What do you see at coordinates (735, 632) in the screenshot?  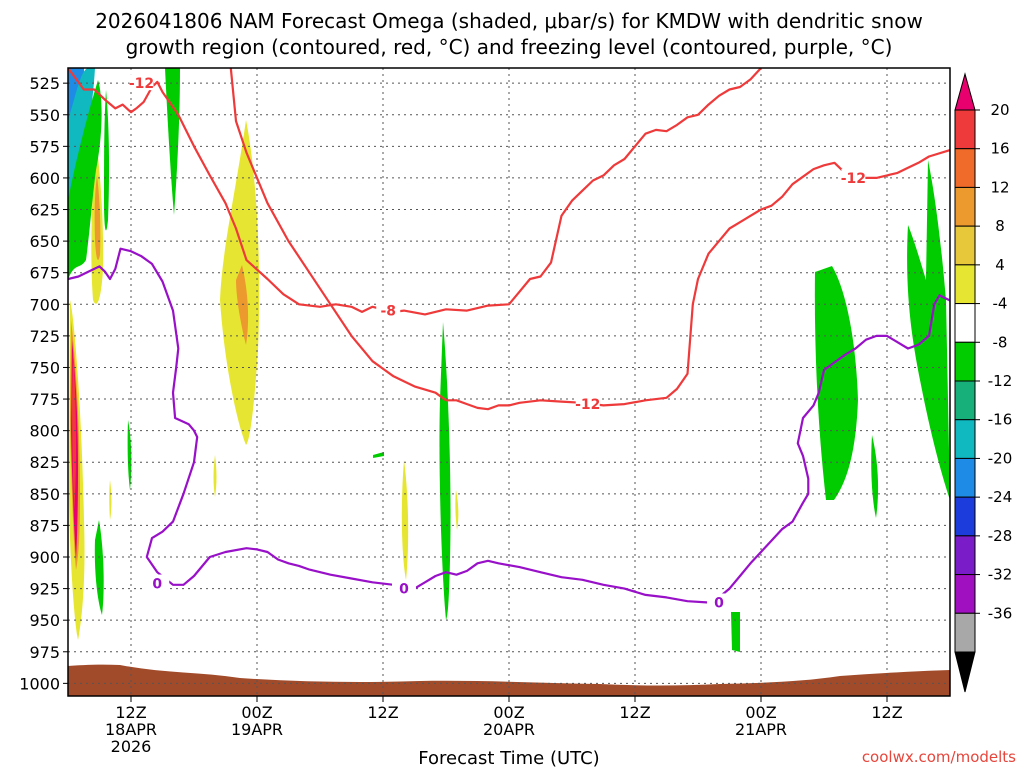 I see `omega-region-green-small4` at bounding box center [735, 632].